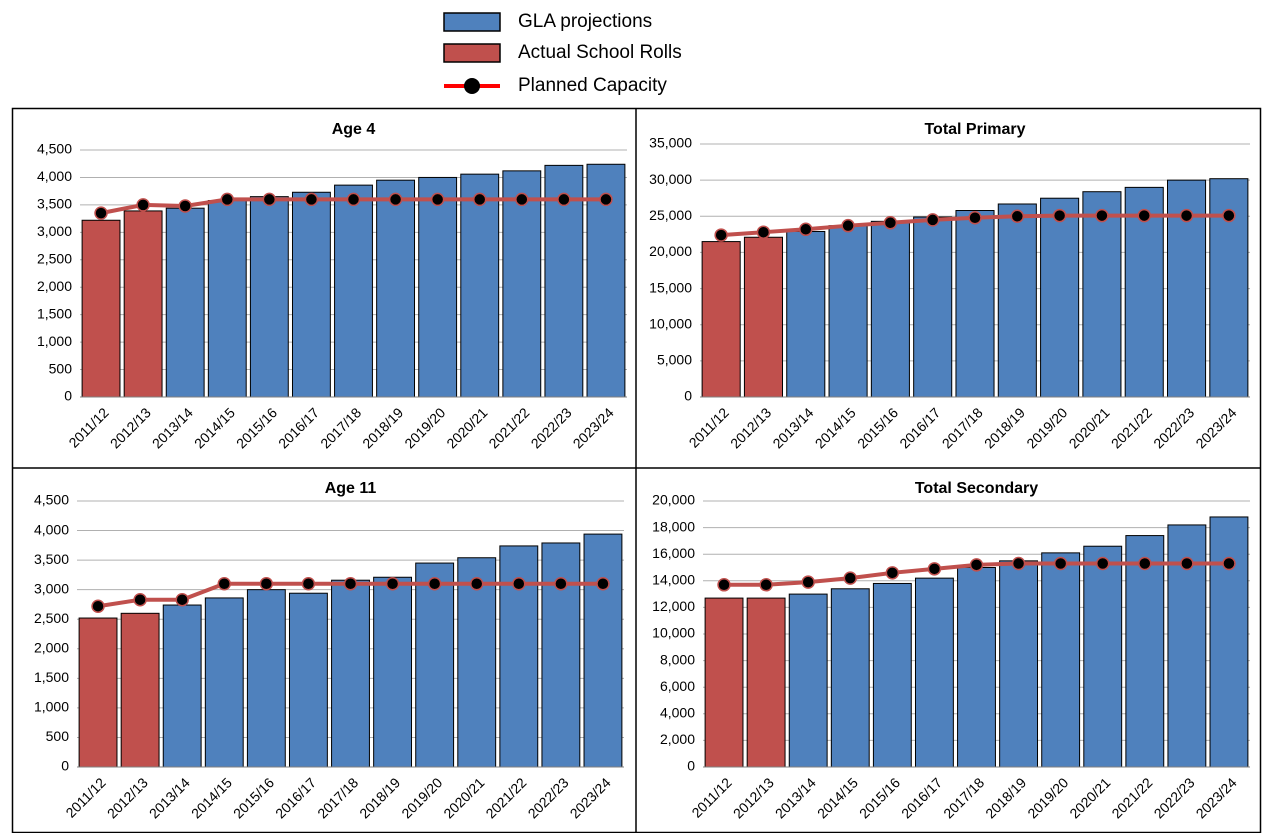  What do you see at coordinates (58, 736) in the screenshot?
I see `y-tick-label: 500` at bounding box center [58, 736].